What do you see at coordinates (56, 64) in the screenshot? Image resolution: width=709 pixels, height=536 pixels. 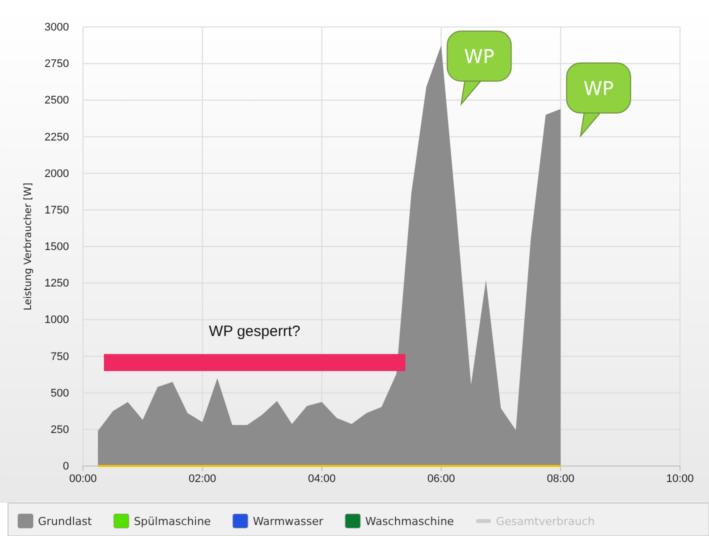 I see `y-tick-label: 2750` at bounding box center [56, 64].